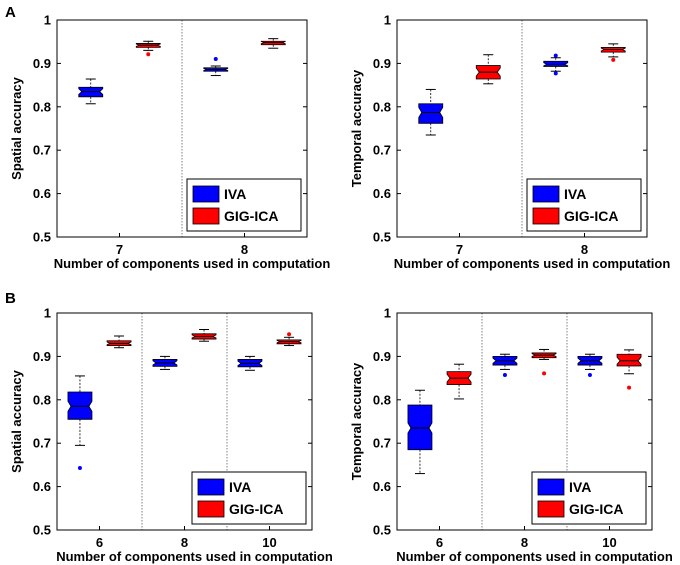 The height and width of the screenshot is (565, 680). I want to click on panel-label-a: A, so click(10, 12).